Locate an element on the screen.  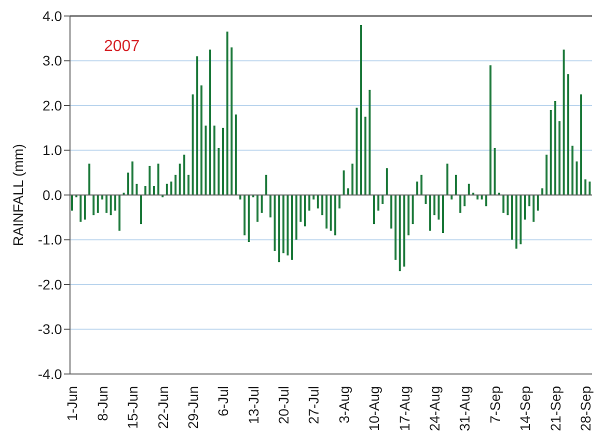
x-tick-label: 3-Aug is located at coordinates (344, 405).